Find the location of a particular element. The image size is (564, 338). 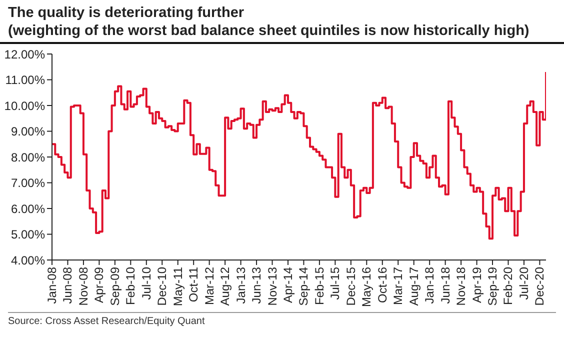

x-tick-label: Mar-17 is located at coordinates (398, 286).